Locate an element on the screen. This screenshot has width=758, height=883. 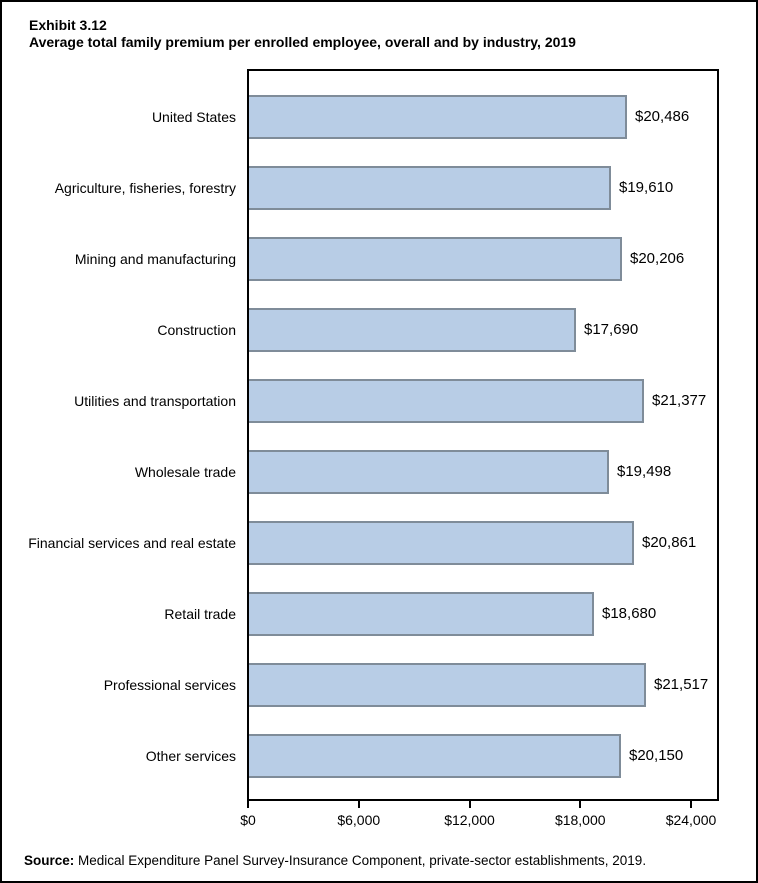
category-label: Agriculture, fisheries, forestry is located at coordinates (145, 188).